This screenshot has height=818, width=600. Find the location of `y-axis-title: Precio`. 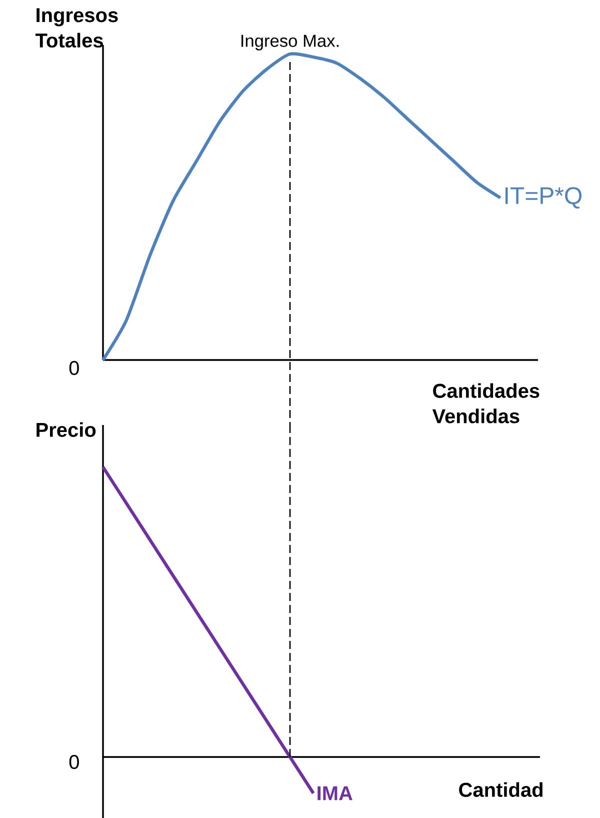

y-axis-title: Precio is located at coordinates (66, 429).